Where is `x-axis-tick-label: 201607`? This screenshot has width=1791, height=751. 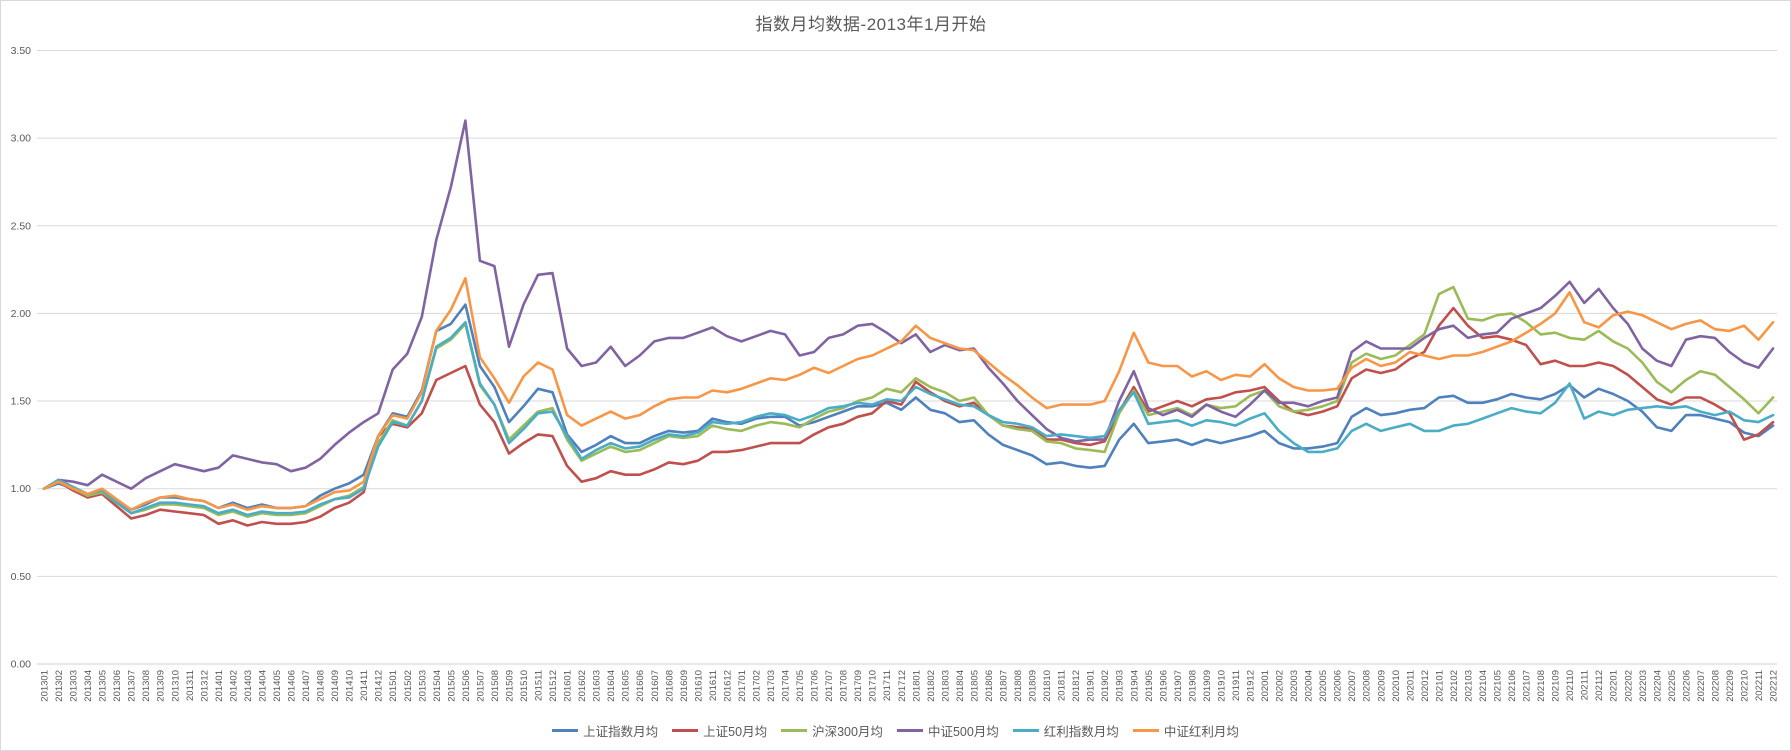 x-axis-tick-label: 201607 is located at coordinates (655, 686).